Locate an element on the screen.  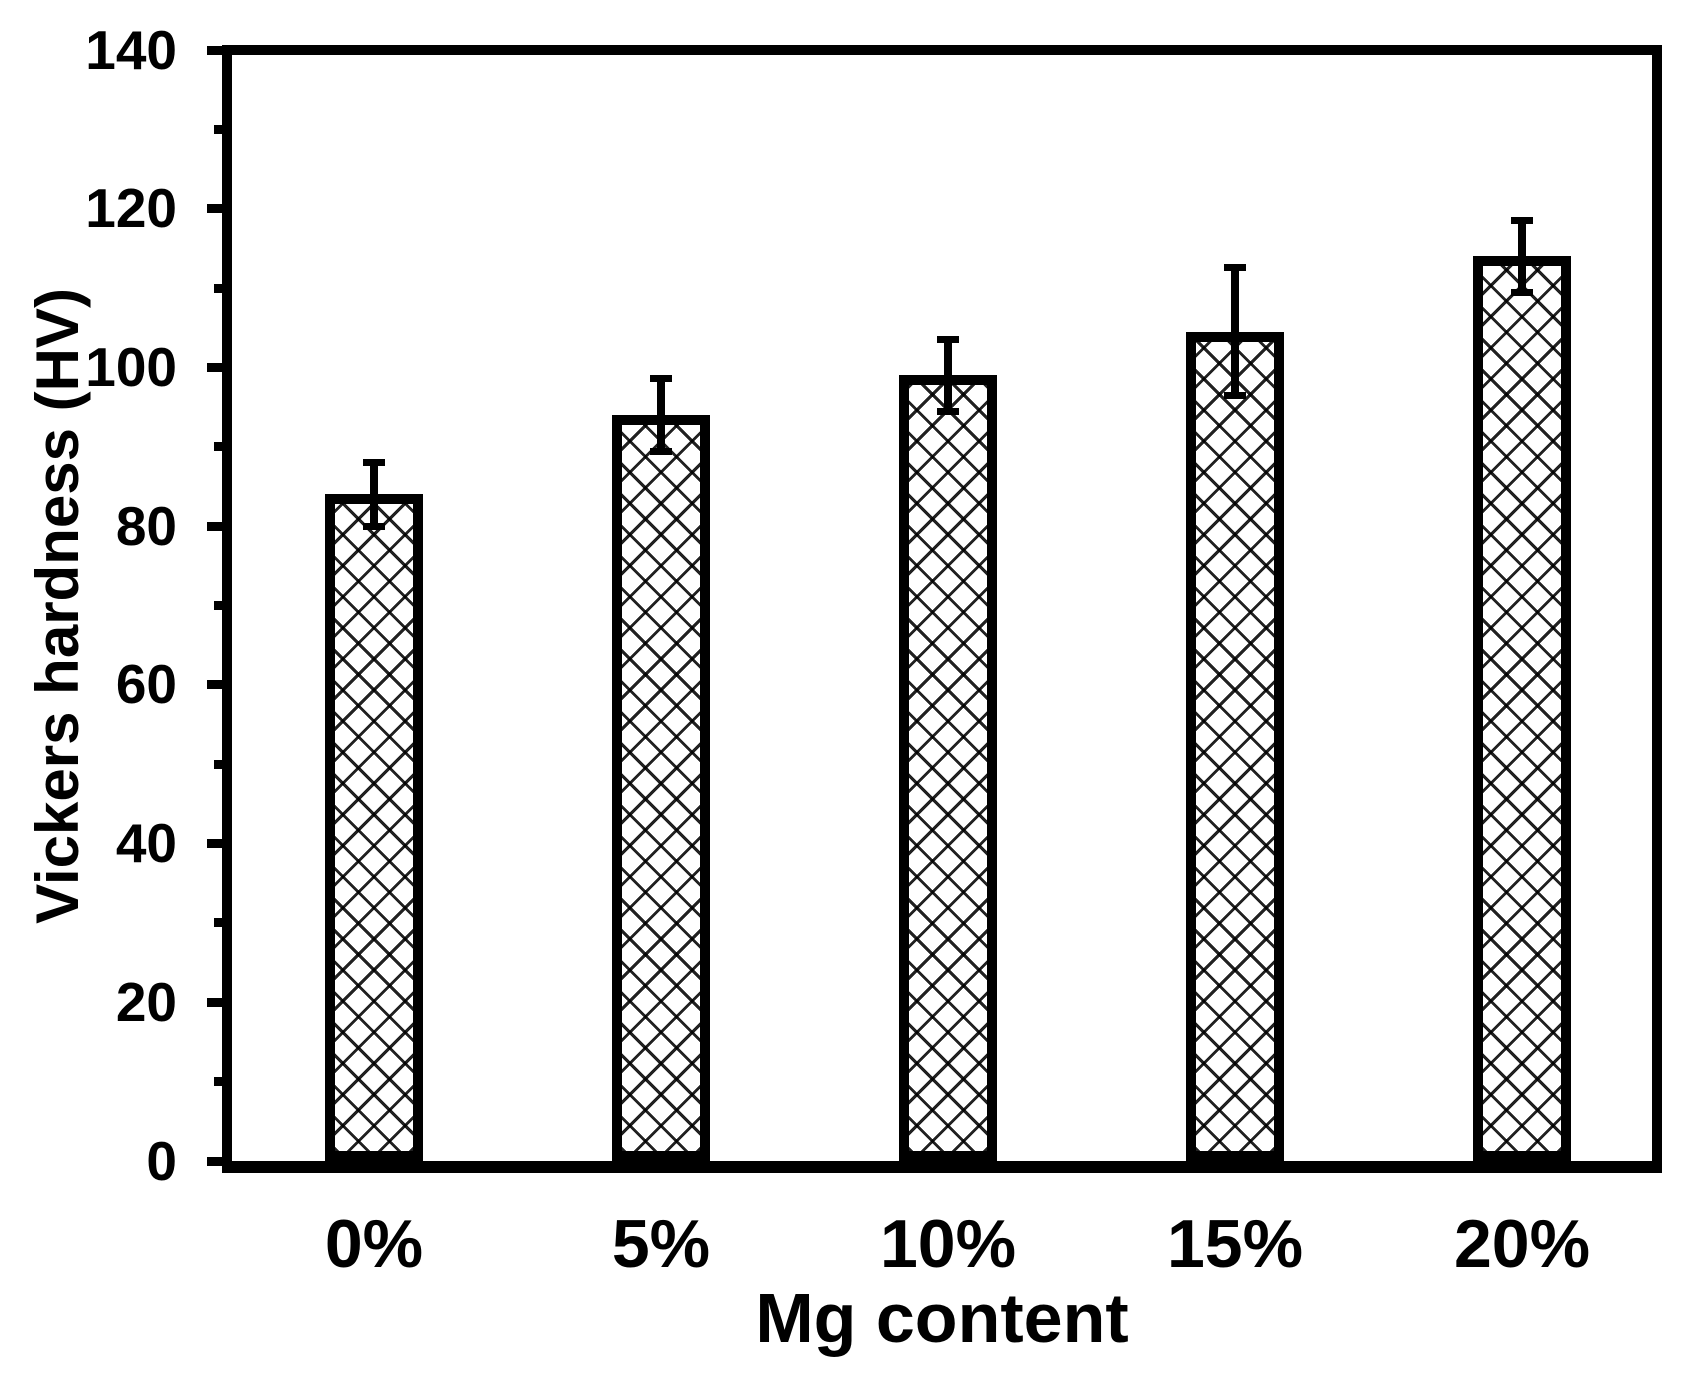
x-tick-label: 10% is located at coordinates (948, 1244).